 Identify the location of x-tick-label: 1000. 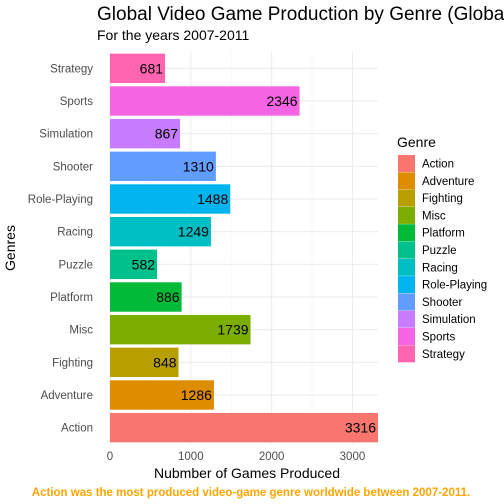
(191, 457).